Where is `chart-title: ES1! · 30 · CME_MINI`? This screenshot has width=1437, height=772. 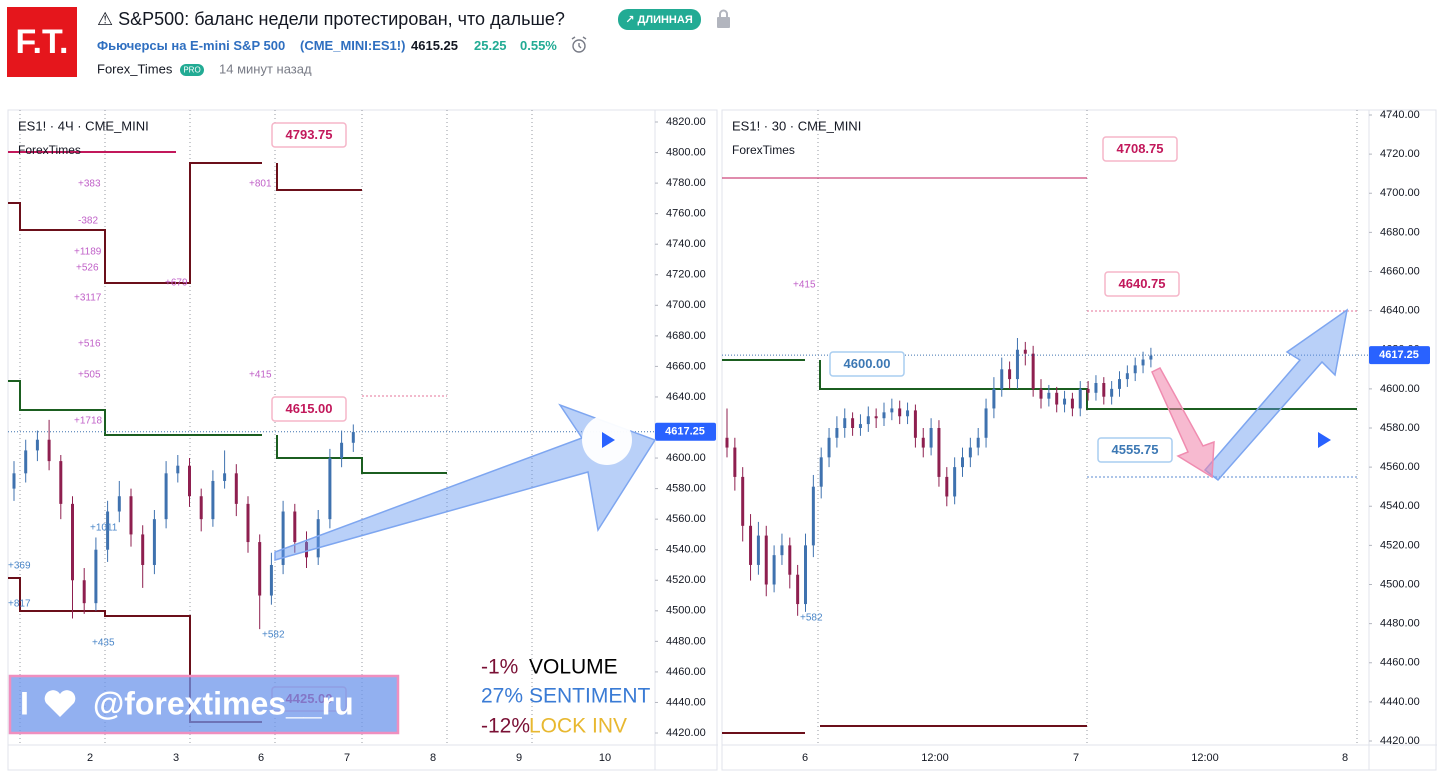 chart-title: ES1! · 30 · CME_MINI is located at coordinates (796, 125).